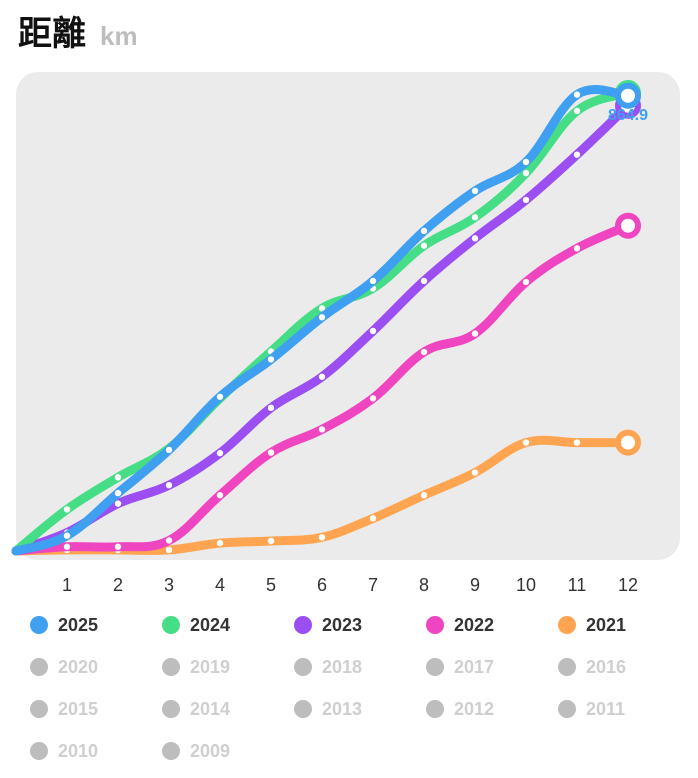 The image size is (698, 778). Describe the element at coordinates (606, 666) in the screenshot. I see `legend-label: 2016` at that location.